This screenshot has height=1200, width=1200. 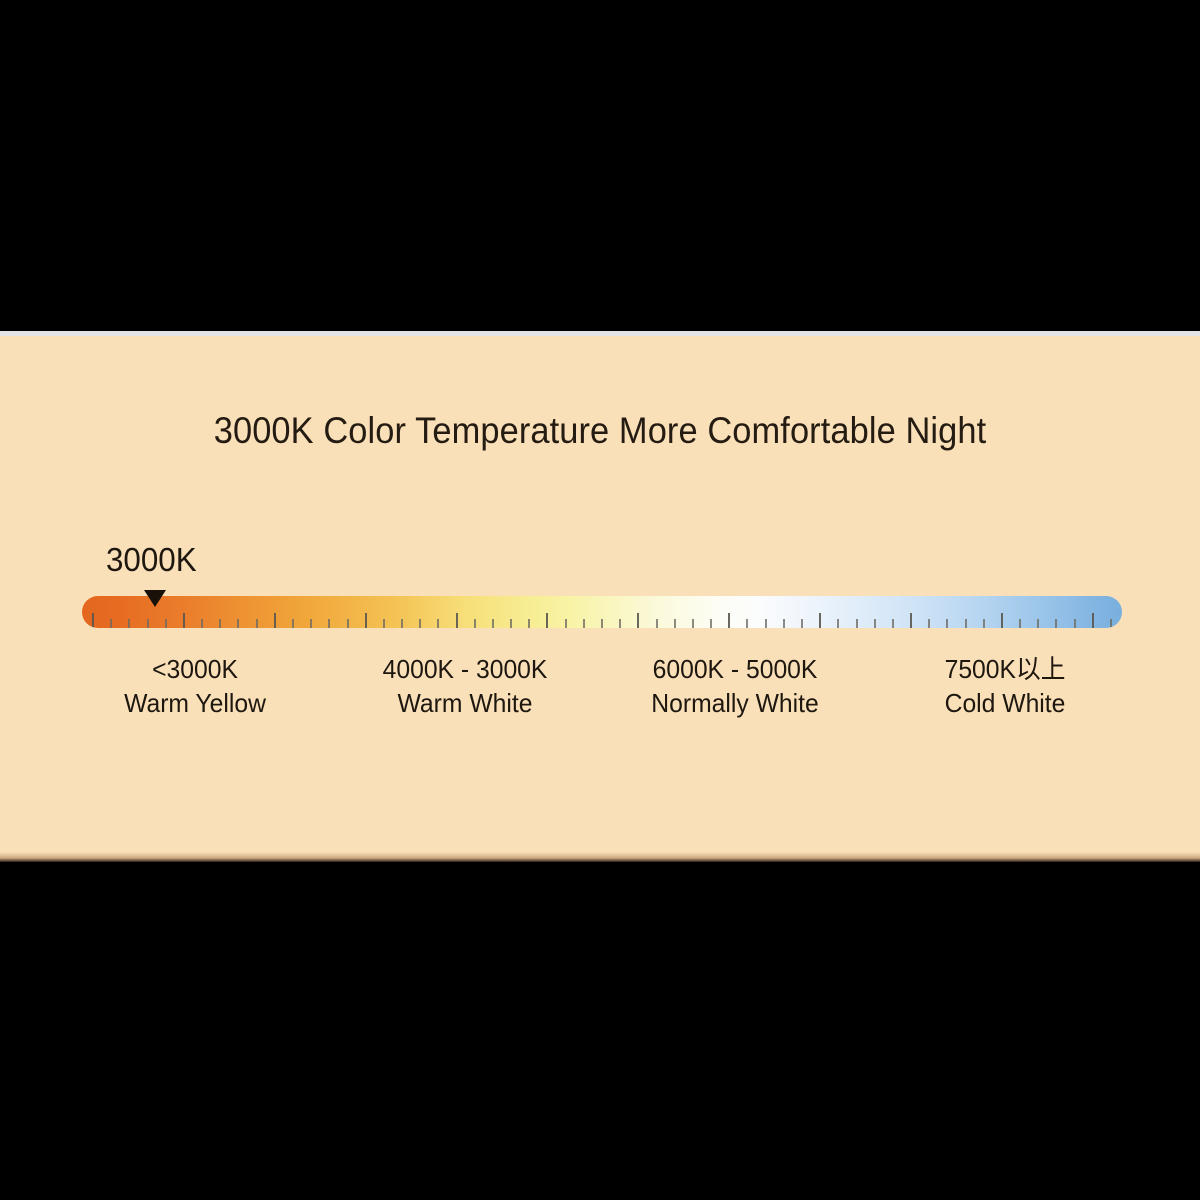 I want to click on legend-name: Cold White, so click(x=1005, y=703).